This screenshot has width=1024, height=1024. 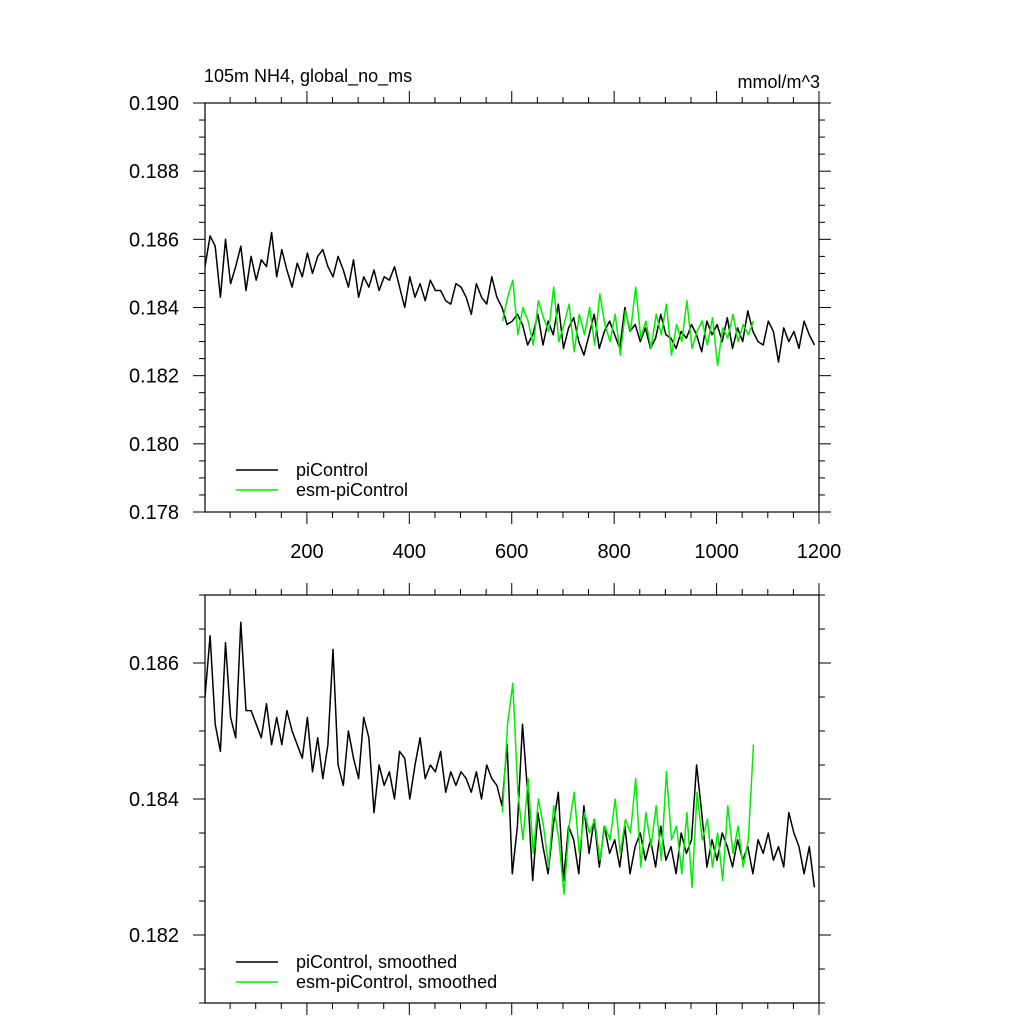 What do you see at coordinates (396, 982) in the screenshot?
I see `legend-label: esm-piControl, smoothed` at bounding box center [396, 982].